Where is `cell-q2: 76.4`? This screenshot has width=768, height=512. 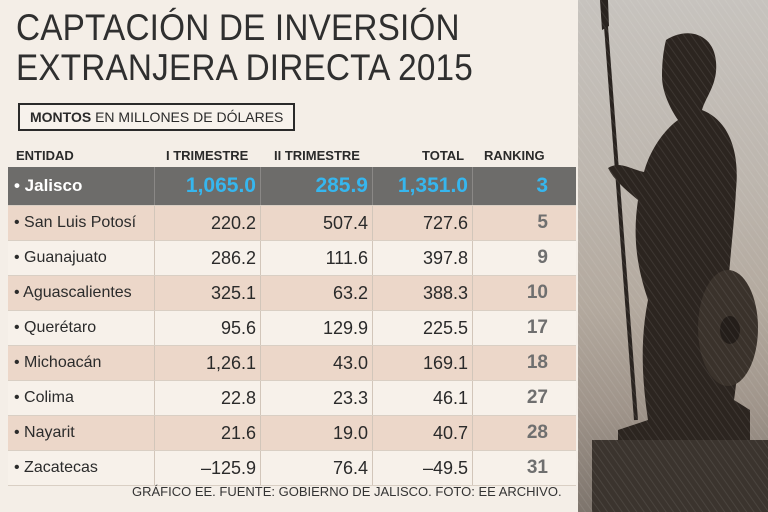 cell-q2: 76.4 is located at coordinates (317, 468).